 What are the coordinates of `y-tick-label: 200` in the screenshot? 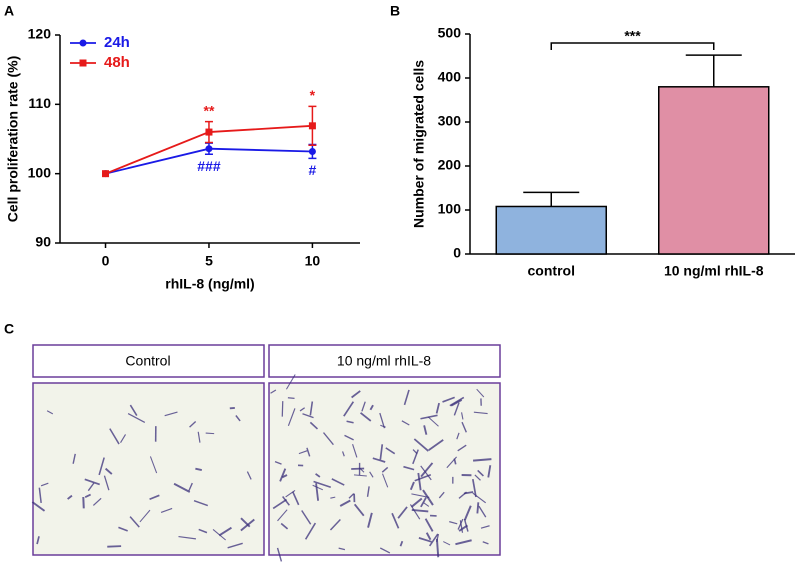 It's located at (450, 165).